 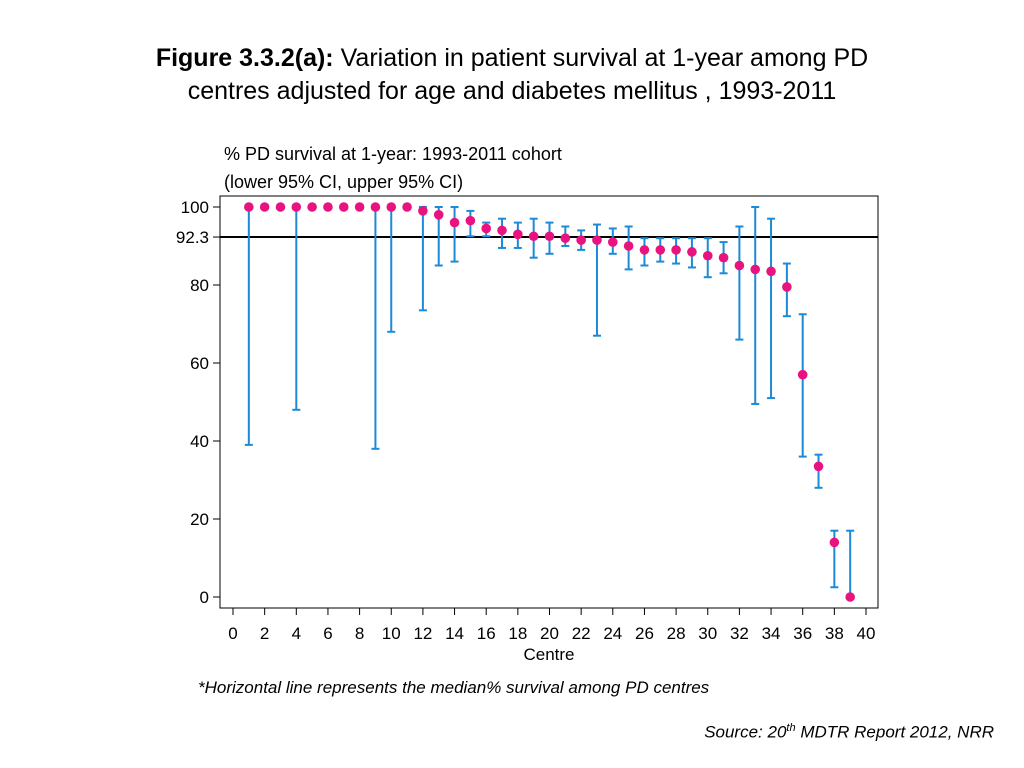 I want to click on x-axis-label: Centre, so click(x=548, y=654).